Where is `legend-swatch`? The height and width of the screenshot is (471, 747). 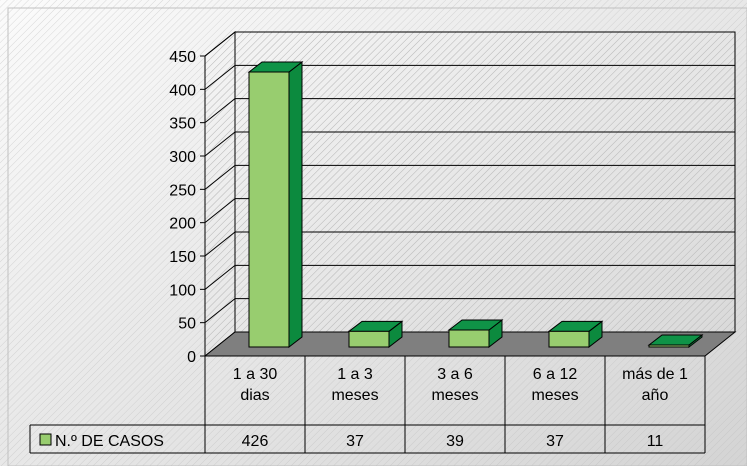
legend-swatch is located at coordinates (45, 439).